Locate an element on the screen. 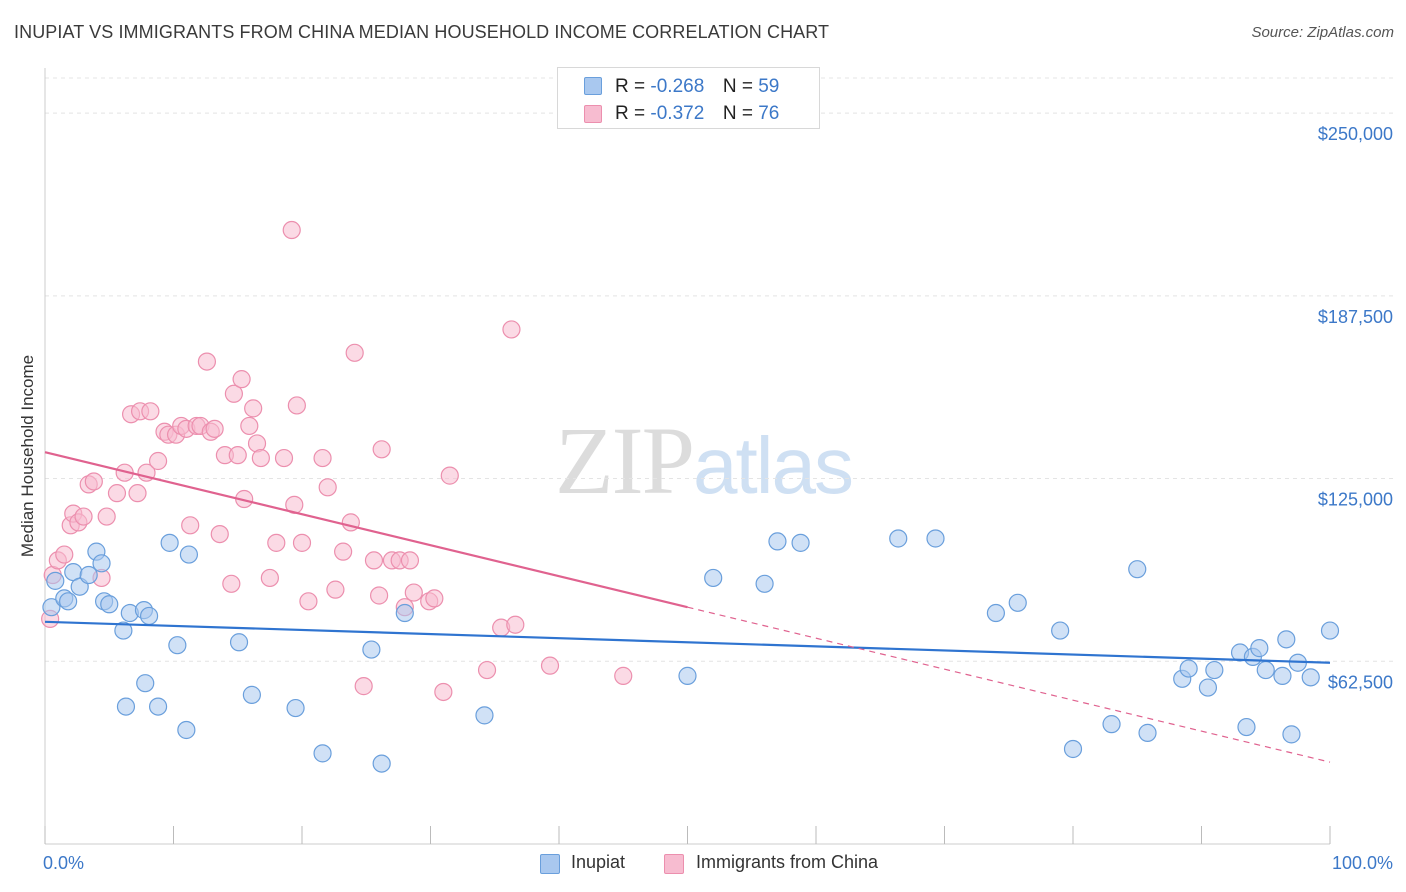 This screenshot has height=892, width=1406. legend-swatch-inupiat is located at coordinates (593, 86).